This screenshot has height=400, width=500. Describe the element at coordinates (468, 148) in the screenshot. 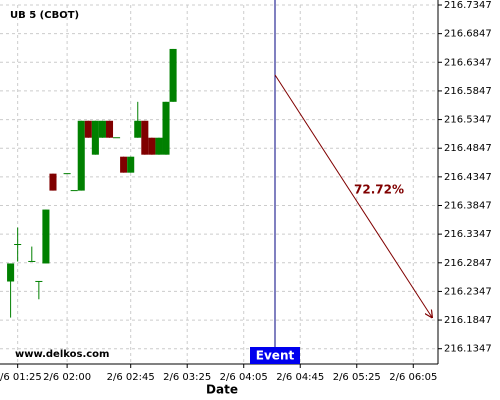

I see `y-tick-label: 216.4847` at that location.